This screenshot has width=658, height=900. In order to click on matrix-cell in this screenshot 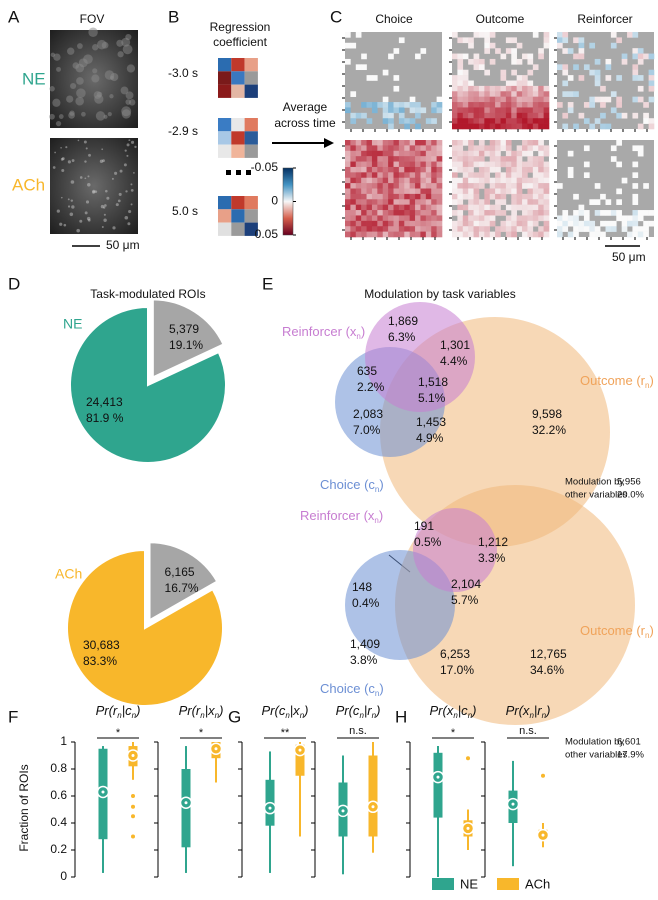, I will do `click(251, 65)`.